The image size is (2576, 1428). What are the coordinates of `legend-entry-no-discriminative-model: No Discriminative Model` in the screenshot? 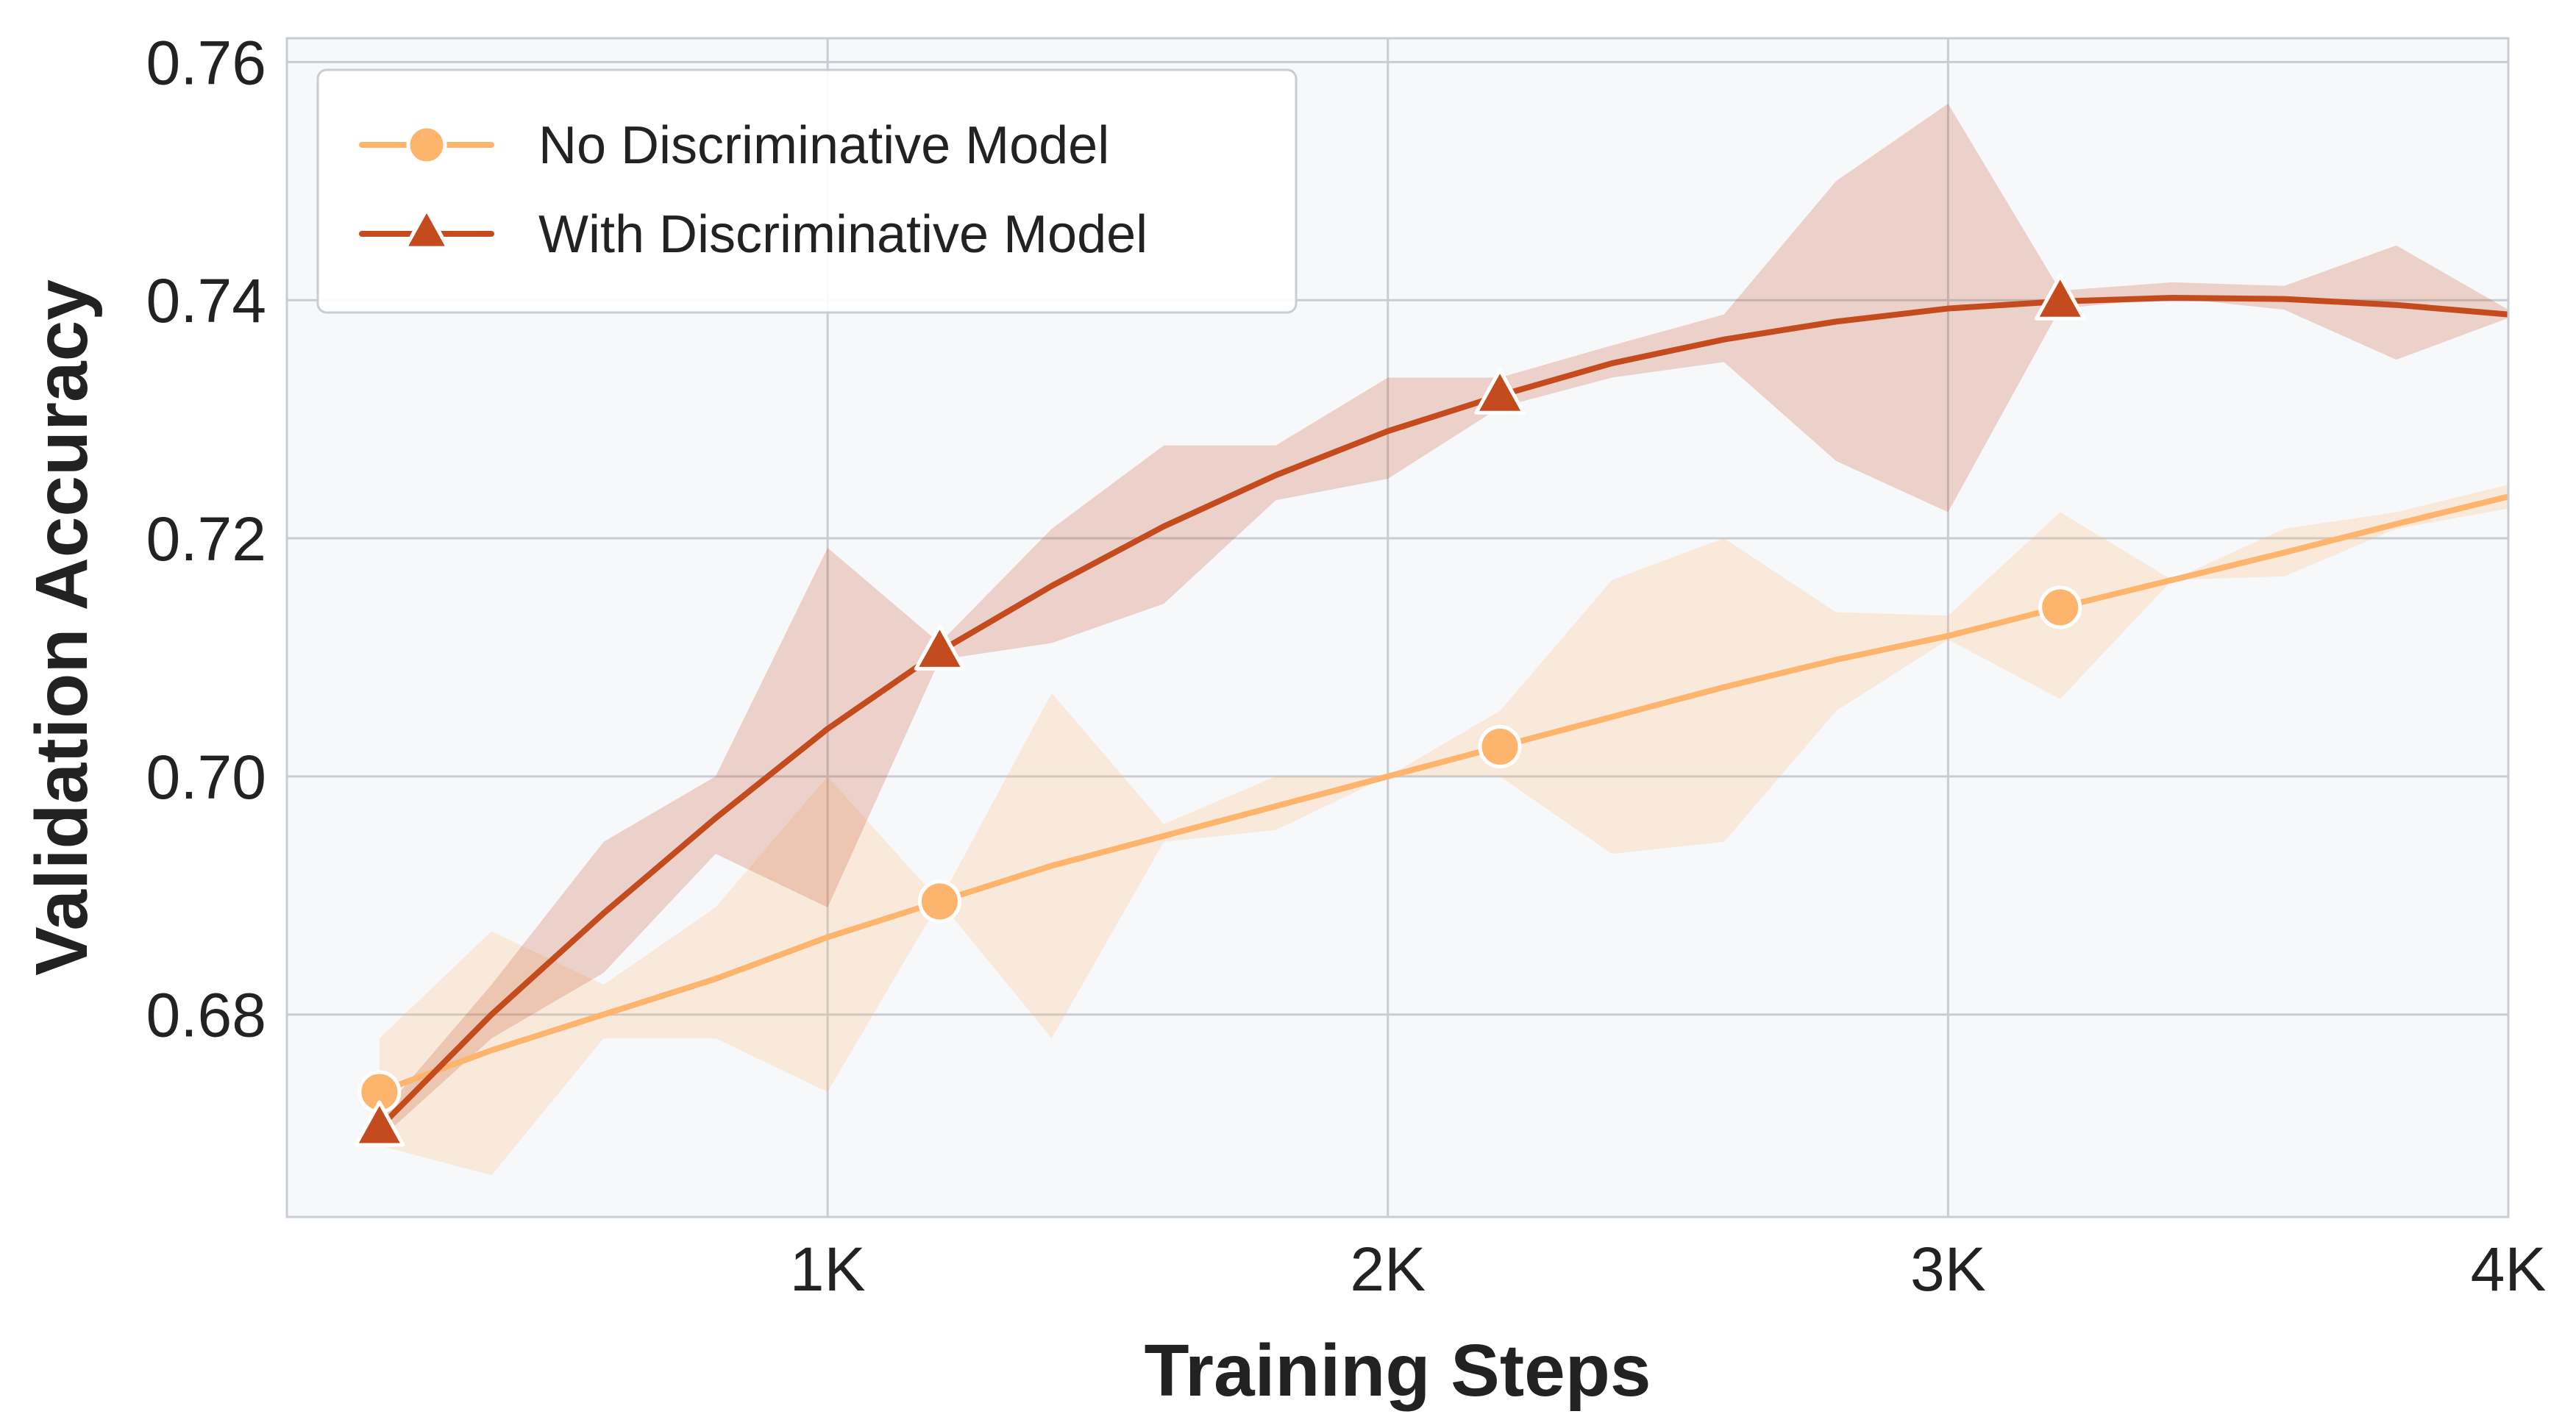 It's located at (734, 146).